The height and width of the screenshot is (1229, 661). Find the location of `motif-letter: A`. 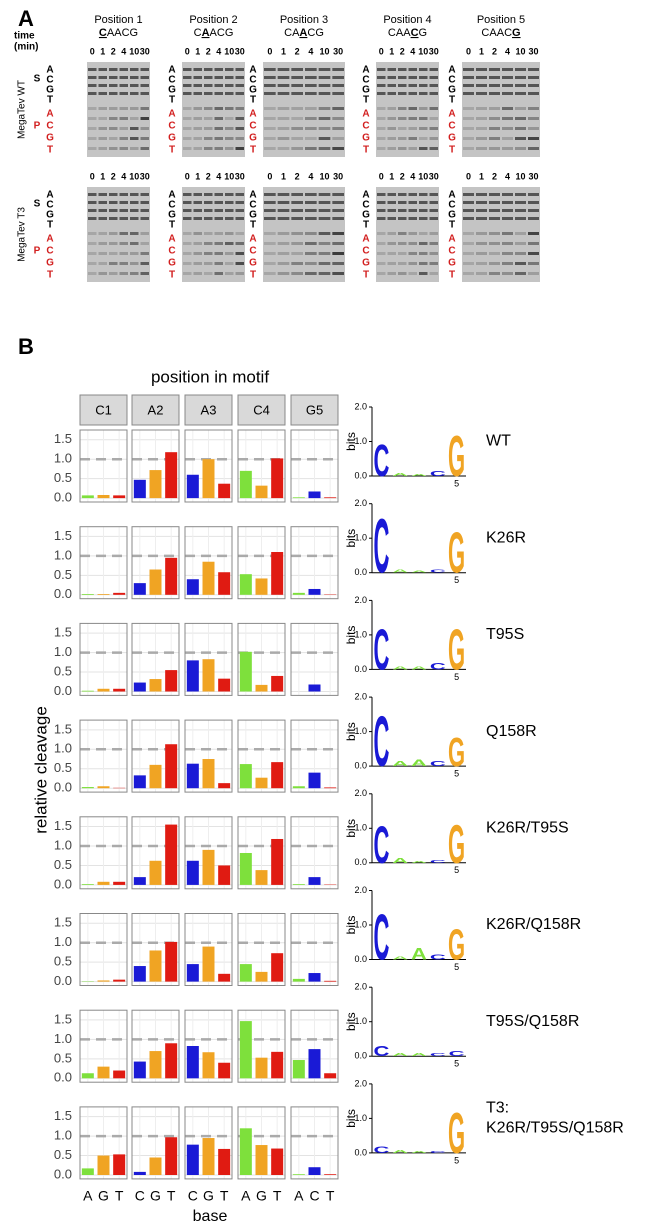

motif-letter: A is located at coordinates (206, 33).